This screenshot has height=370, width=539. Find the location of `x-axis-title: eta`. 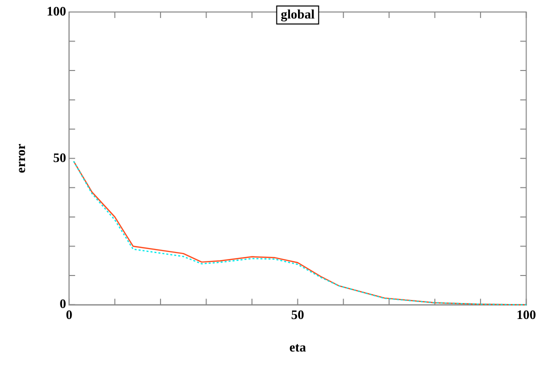

x-axis-title: eta is located at coordinates (297, 347).